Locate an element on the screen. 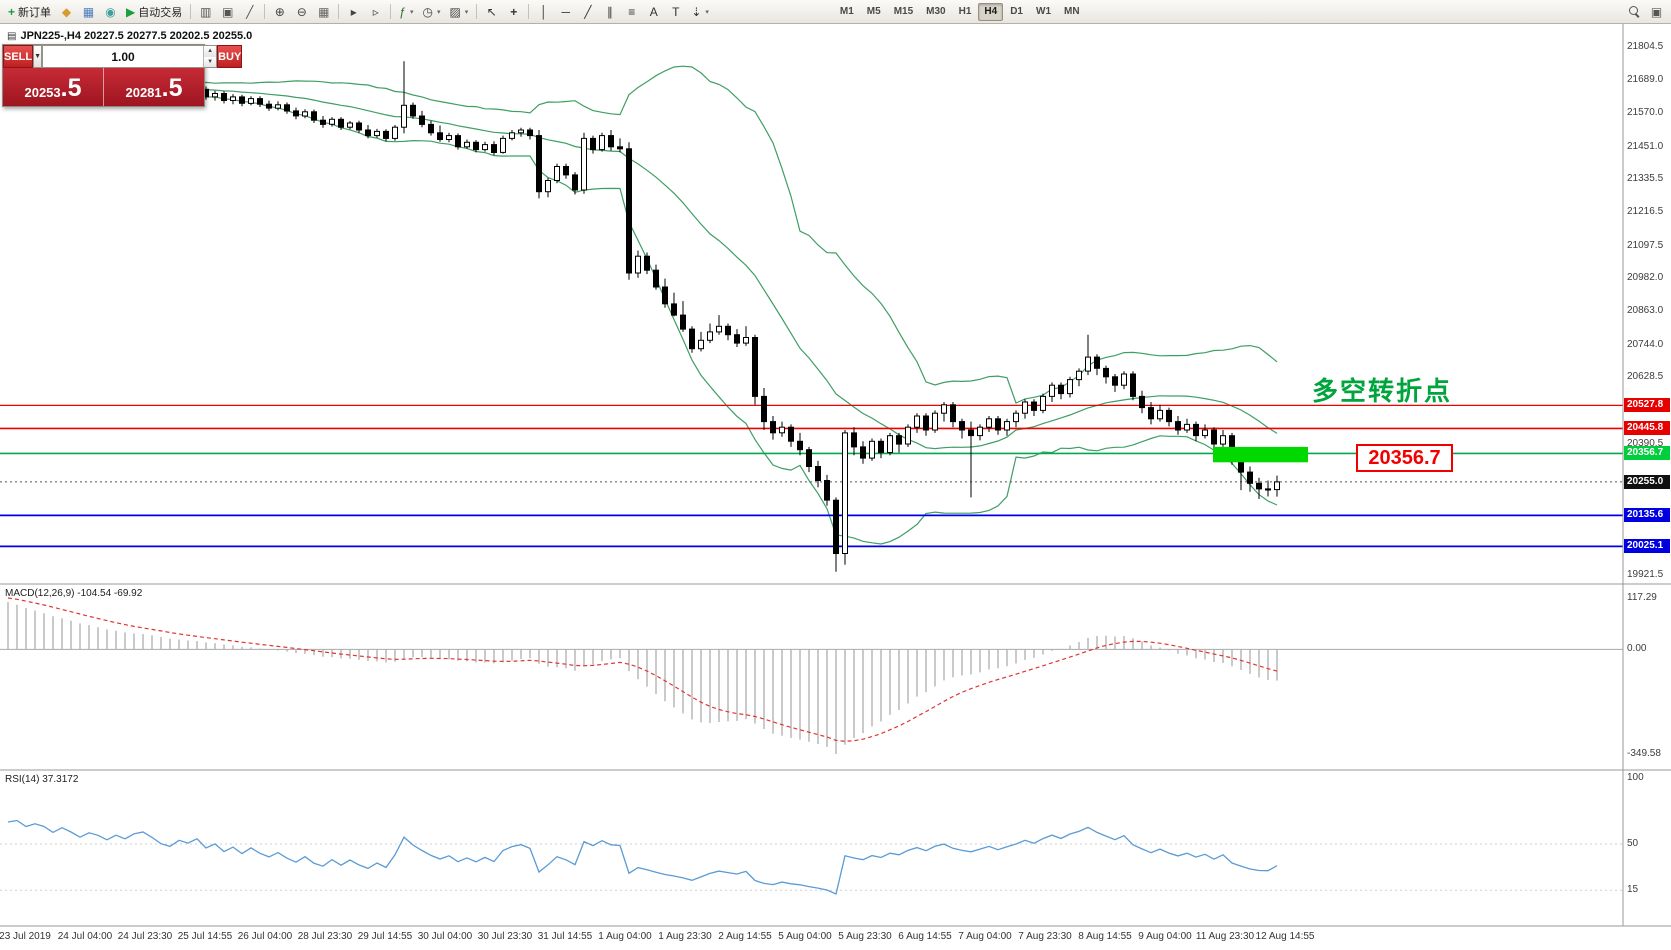  price-scale-label: 21570.0 is located at coordinates (1645, 113).